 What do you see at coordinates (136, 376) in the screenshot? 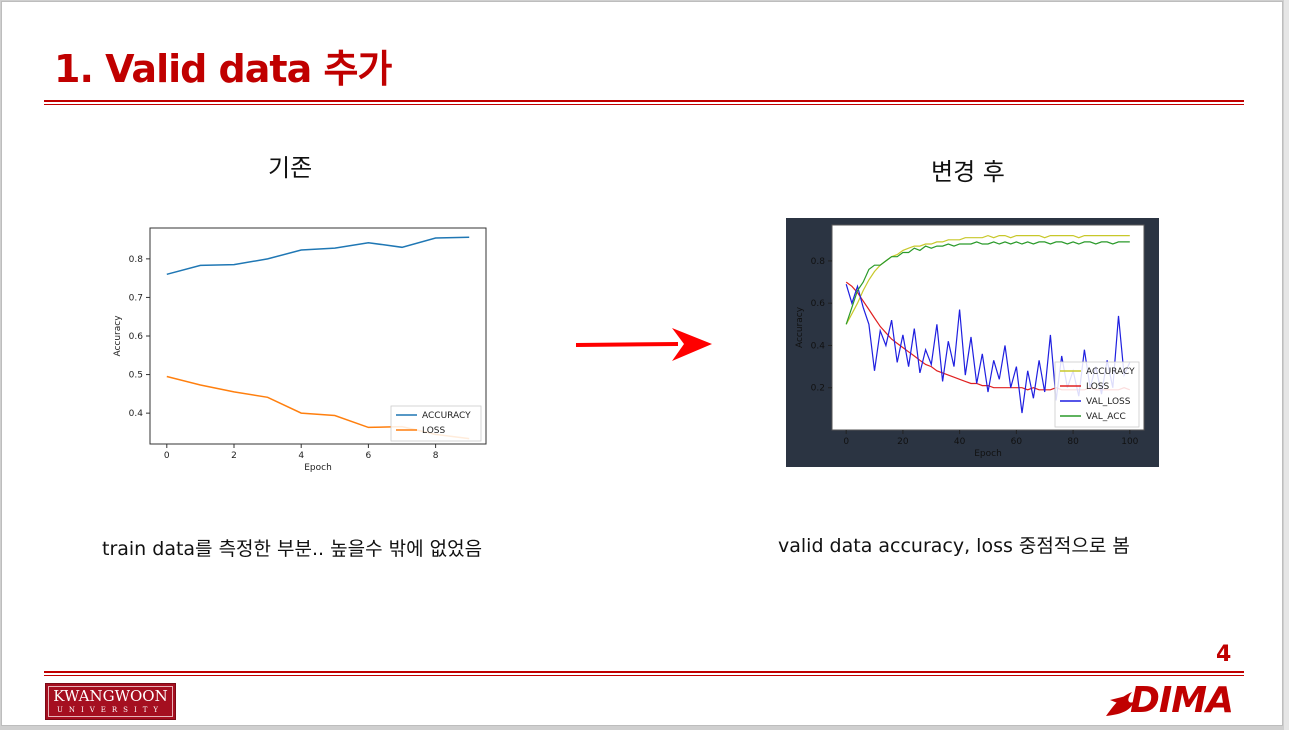
I see `y-tick-label: 0.5` at bounding box center [136, 376].